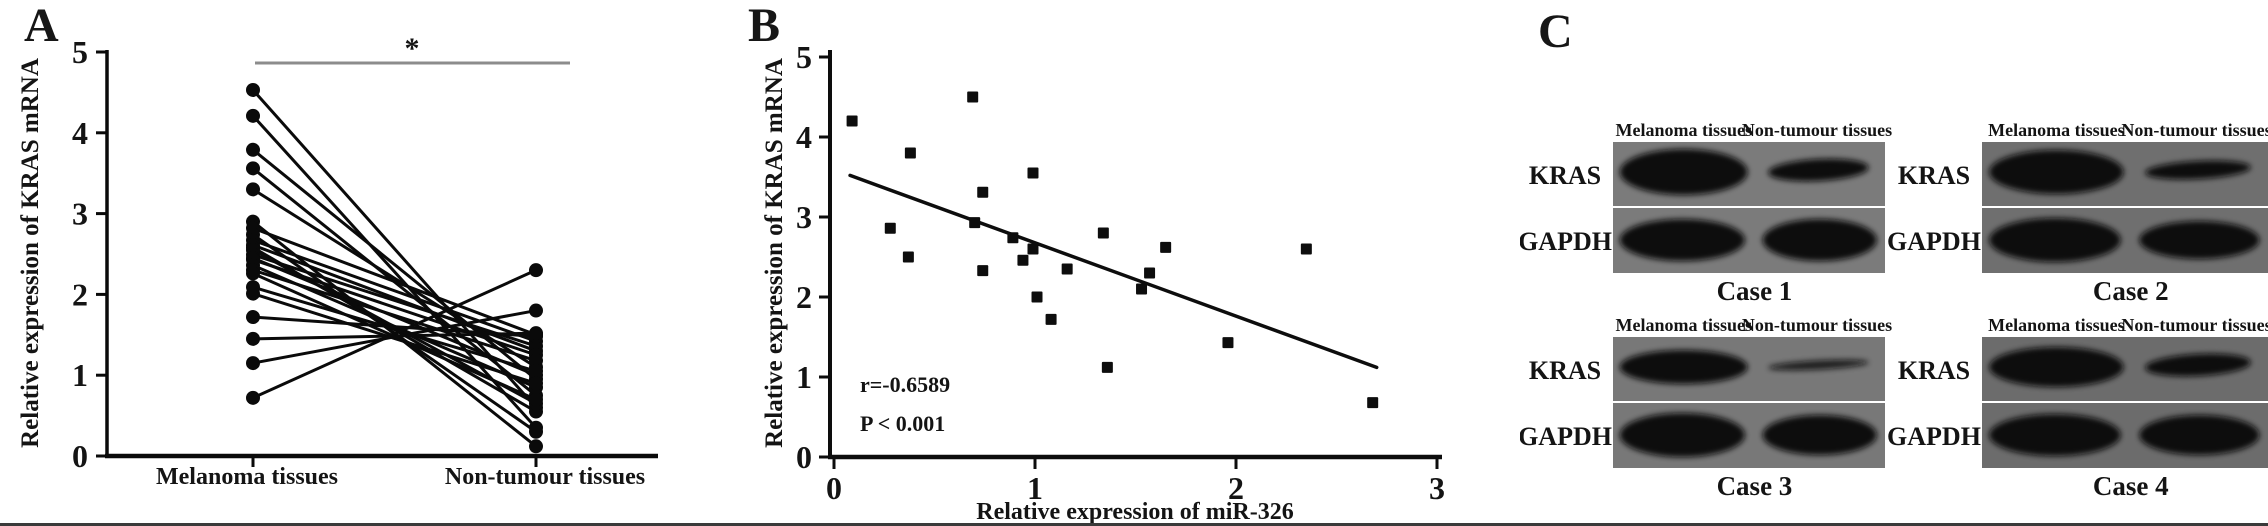 The height and width of the screenshot is (526, 2268). Describe the element at coordinates (2131, 291) in the screenshot. I see `case-caption: Case 2` at that location.